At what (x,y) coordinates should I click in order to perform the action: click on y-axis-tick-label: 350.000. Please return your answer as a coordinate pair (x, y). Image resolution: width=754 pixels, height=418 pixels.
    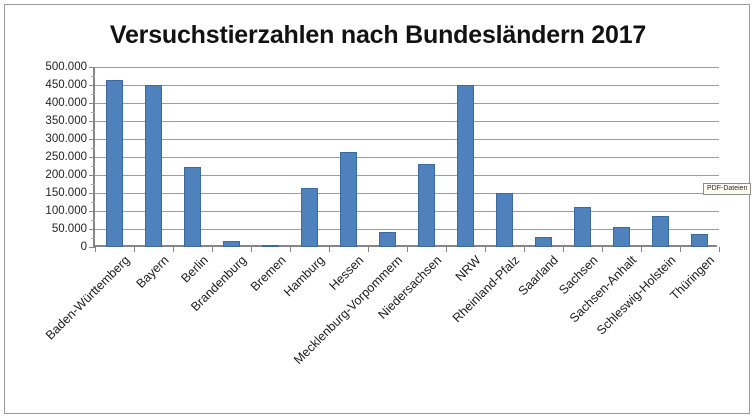
    Looking at the image, I should click on (66, 121).